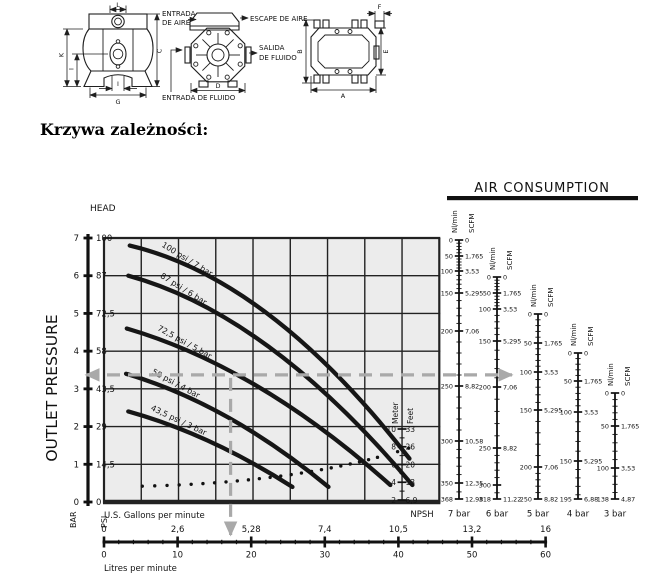  I want to click on label-fluid-outlet-line1: SALIDA, so click(272, 48).